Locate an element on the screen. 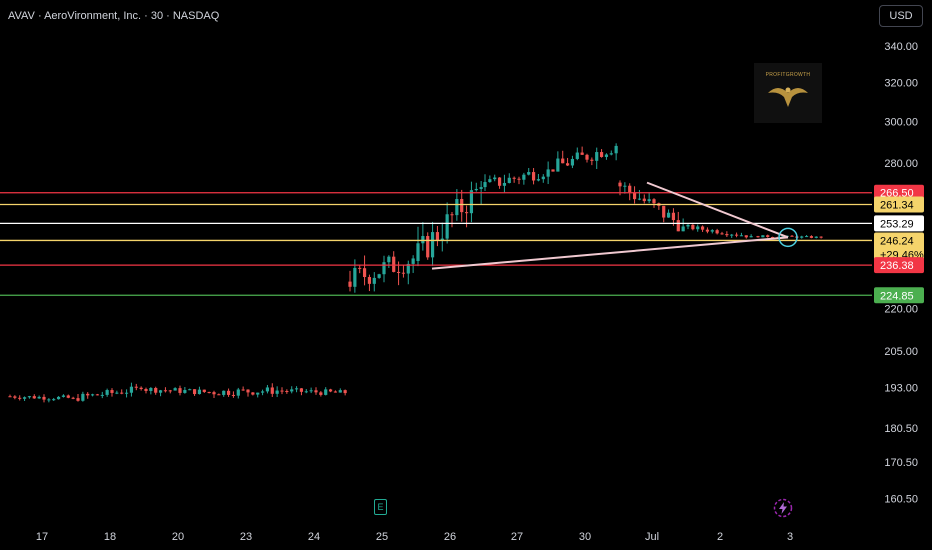 The image size is (932, 550). time-tick-label: 20 is located at coordinates (178, 537).